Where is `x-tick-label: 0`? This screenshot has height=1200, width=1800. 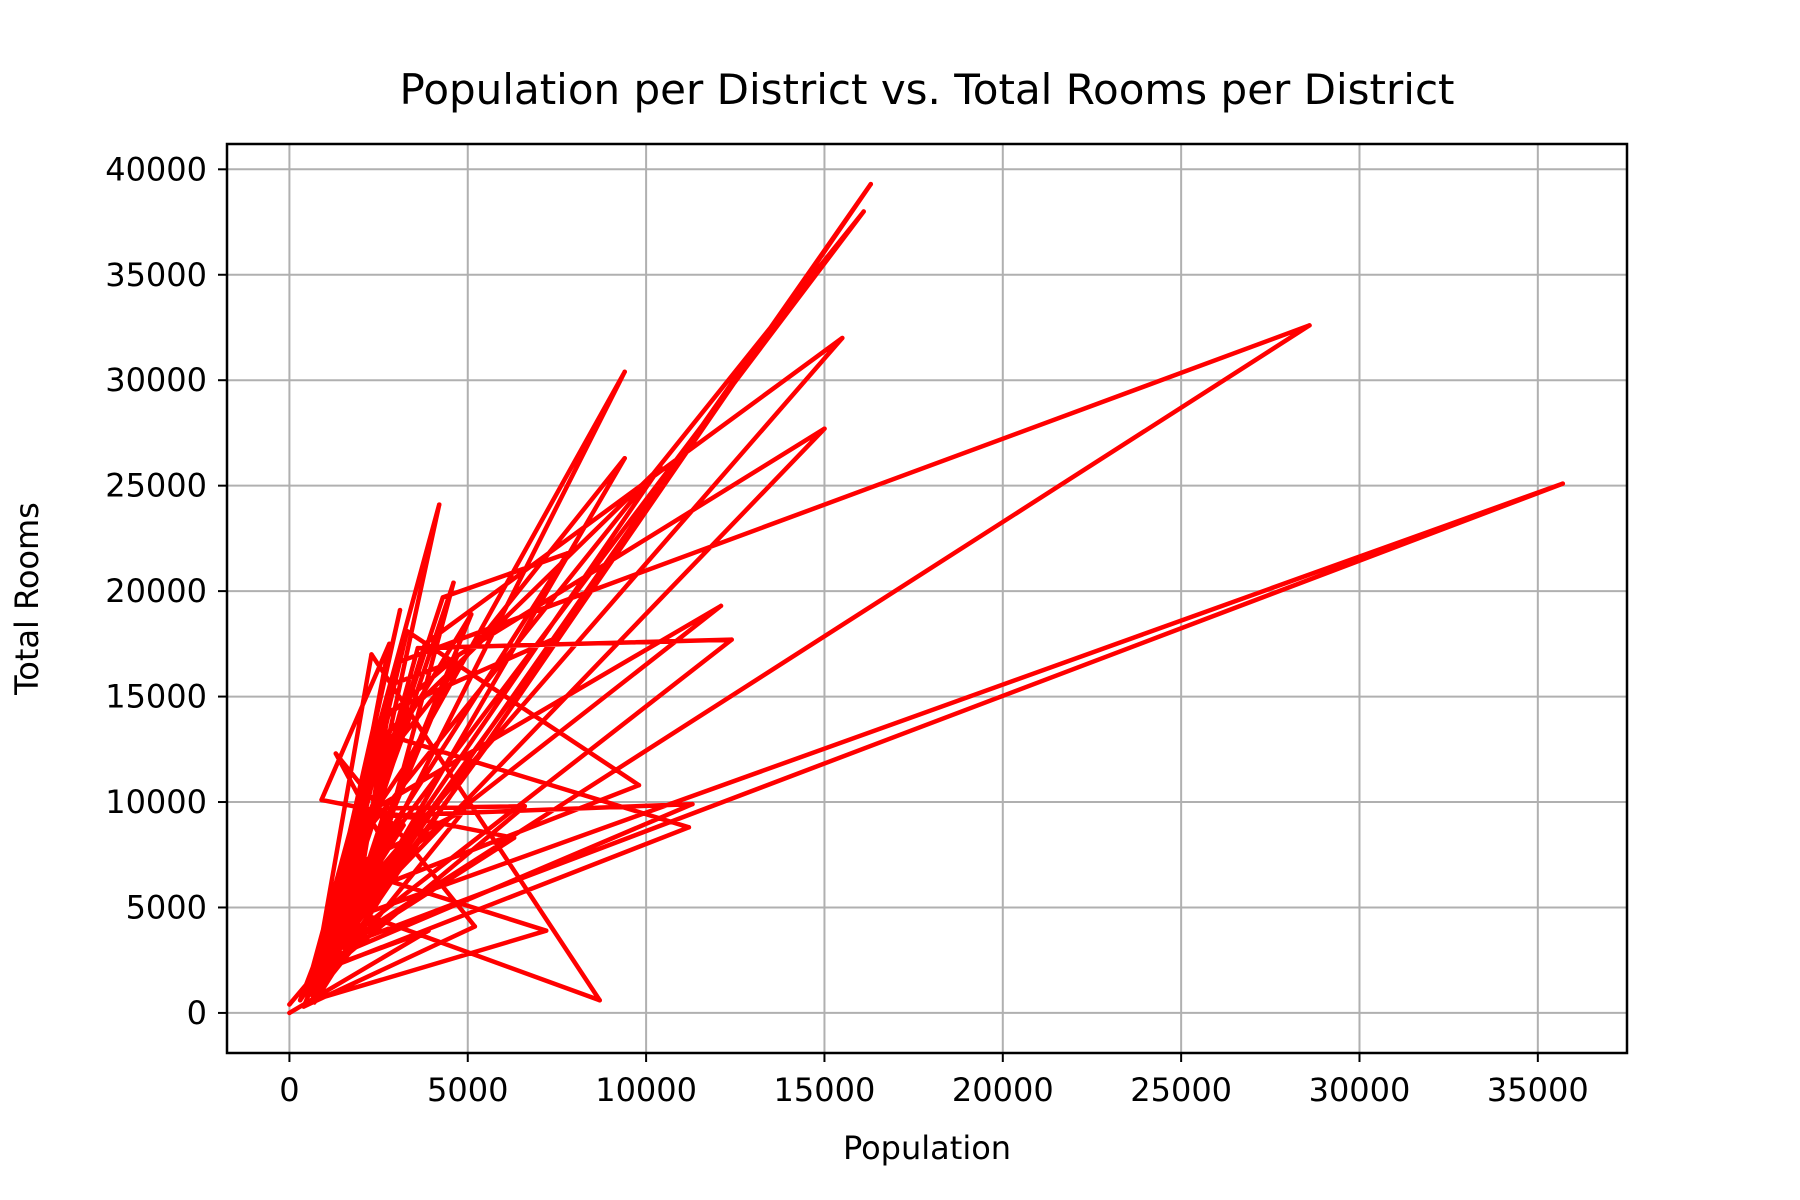
x-tick-label: 0 is located at coordinates (289, 1090).